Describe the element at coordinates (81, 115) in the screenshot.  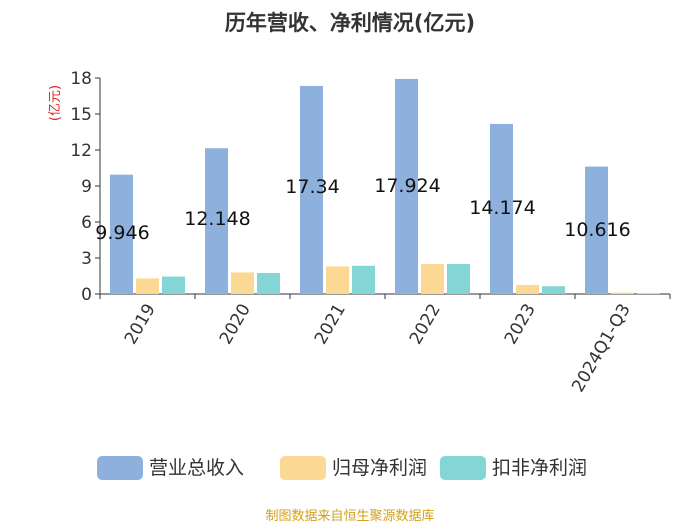
I see `y-tick-label: 15` at that location.